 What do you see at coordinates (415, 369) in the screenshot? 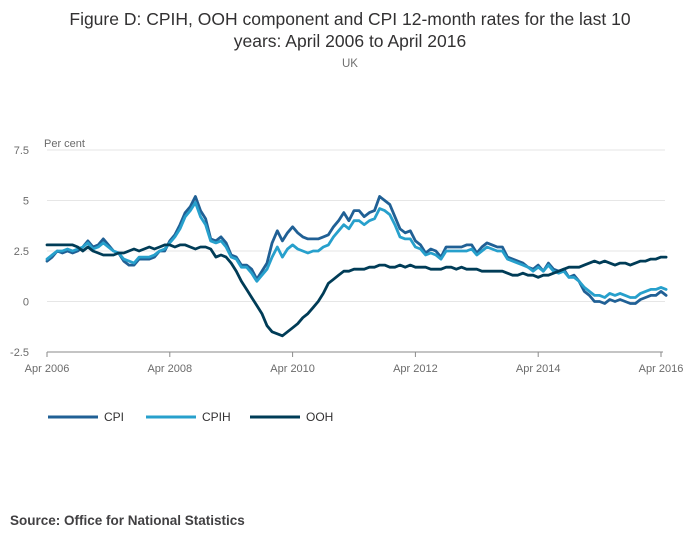
I see `x-tick-label: Apr 2012` at bounding box center [415, 369].